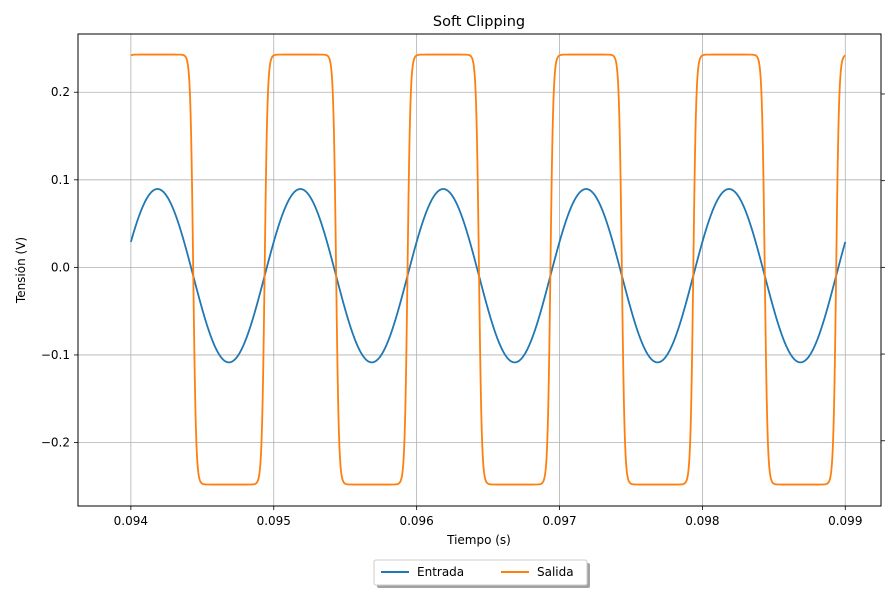 This screenshot has height=596, width=888. What do you see at coordinates (488, 517) in the screenshot?
I see `x-axis: 0.094 0.095 0.096 0.097 0.098 0.099` at bounding box center [488, 517].